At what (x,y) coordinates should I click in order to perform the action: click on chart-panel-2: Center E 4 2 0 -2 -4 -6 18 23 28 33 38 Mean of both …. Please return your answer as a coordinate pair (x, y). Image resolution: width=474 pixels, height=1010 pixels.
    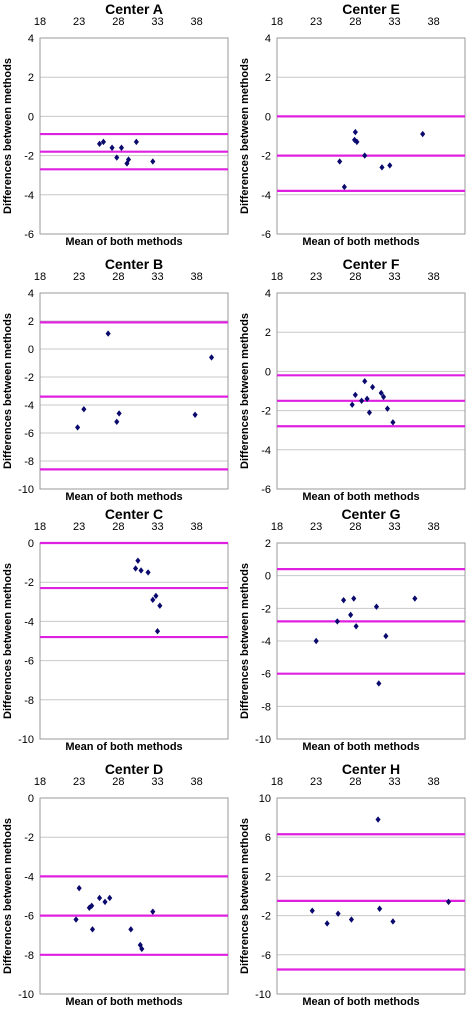
    Looking at the image, I should click on (352, 124).